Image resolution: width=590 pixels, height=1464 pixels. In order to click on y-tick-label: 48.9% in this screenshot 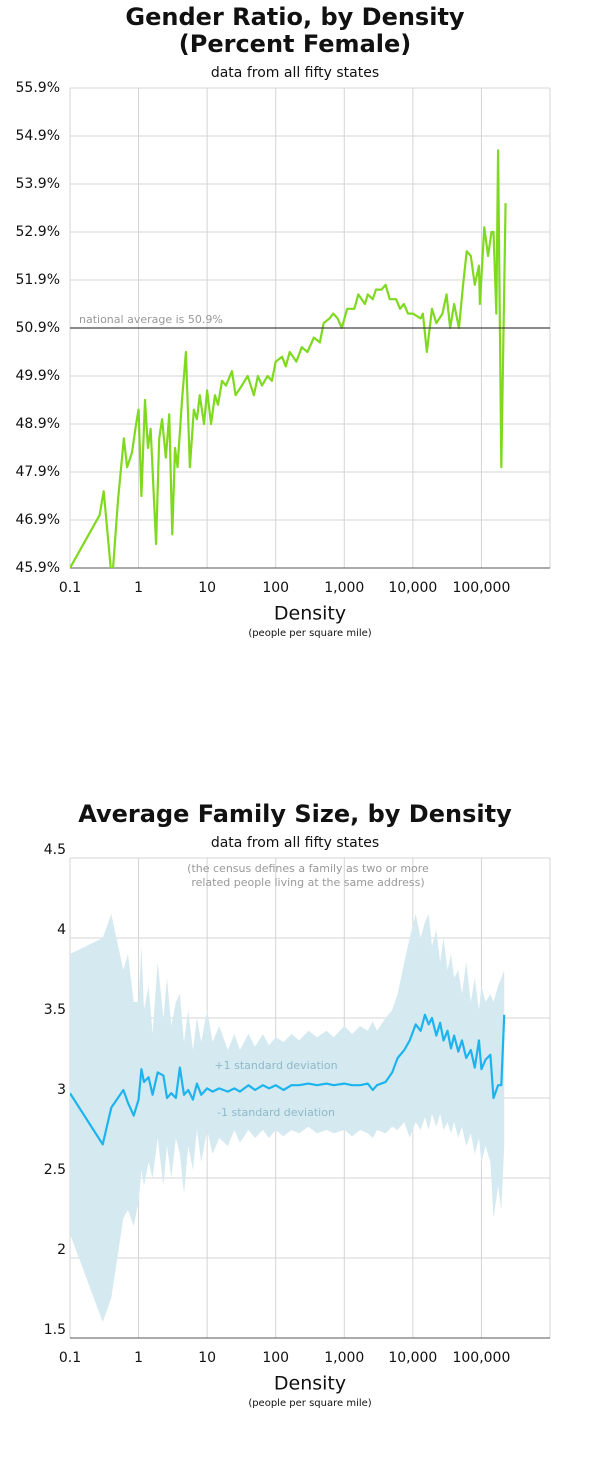, I will do `click(38, 424)`.